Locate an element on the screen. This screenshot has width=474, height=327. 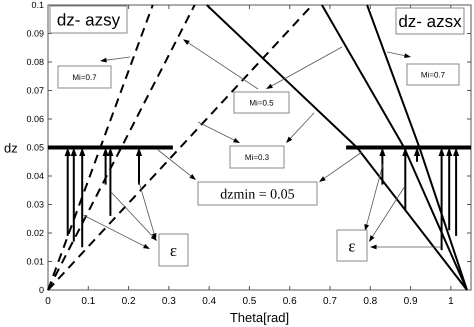
x-tick-label: 1 is located at coordinates (451, 301).